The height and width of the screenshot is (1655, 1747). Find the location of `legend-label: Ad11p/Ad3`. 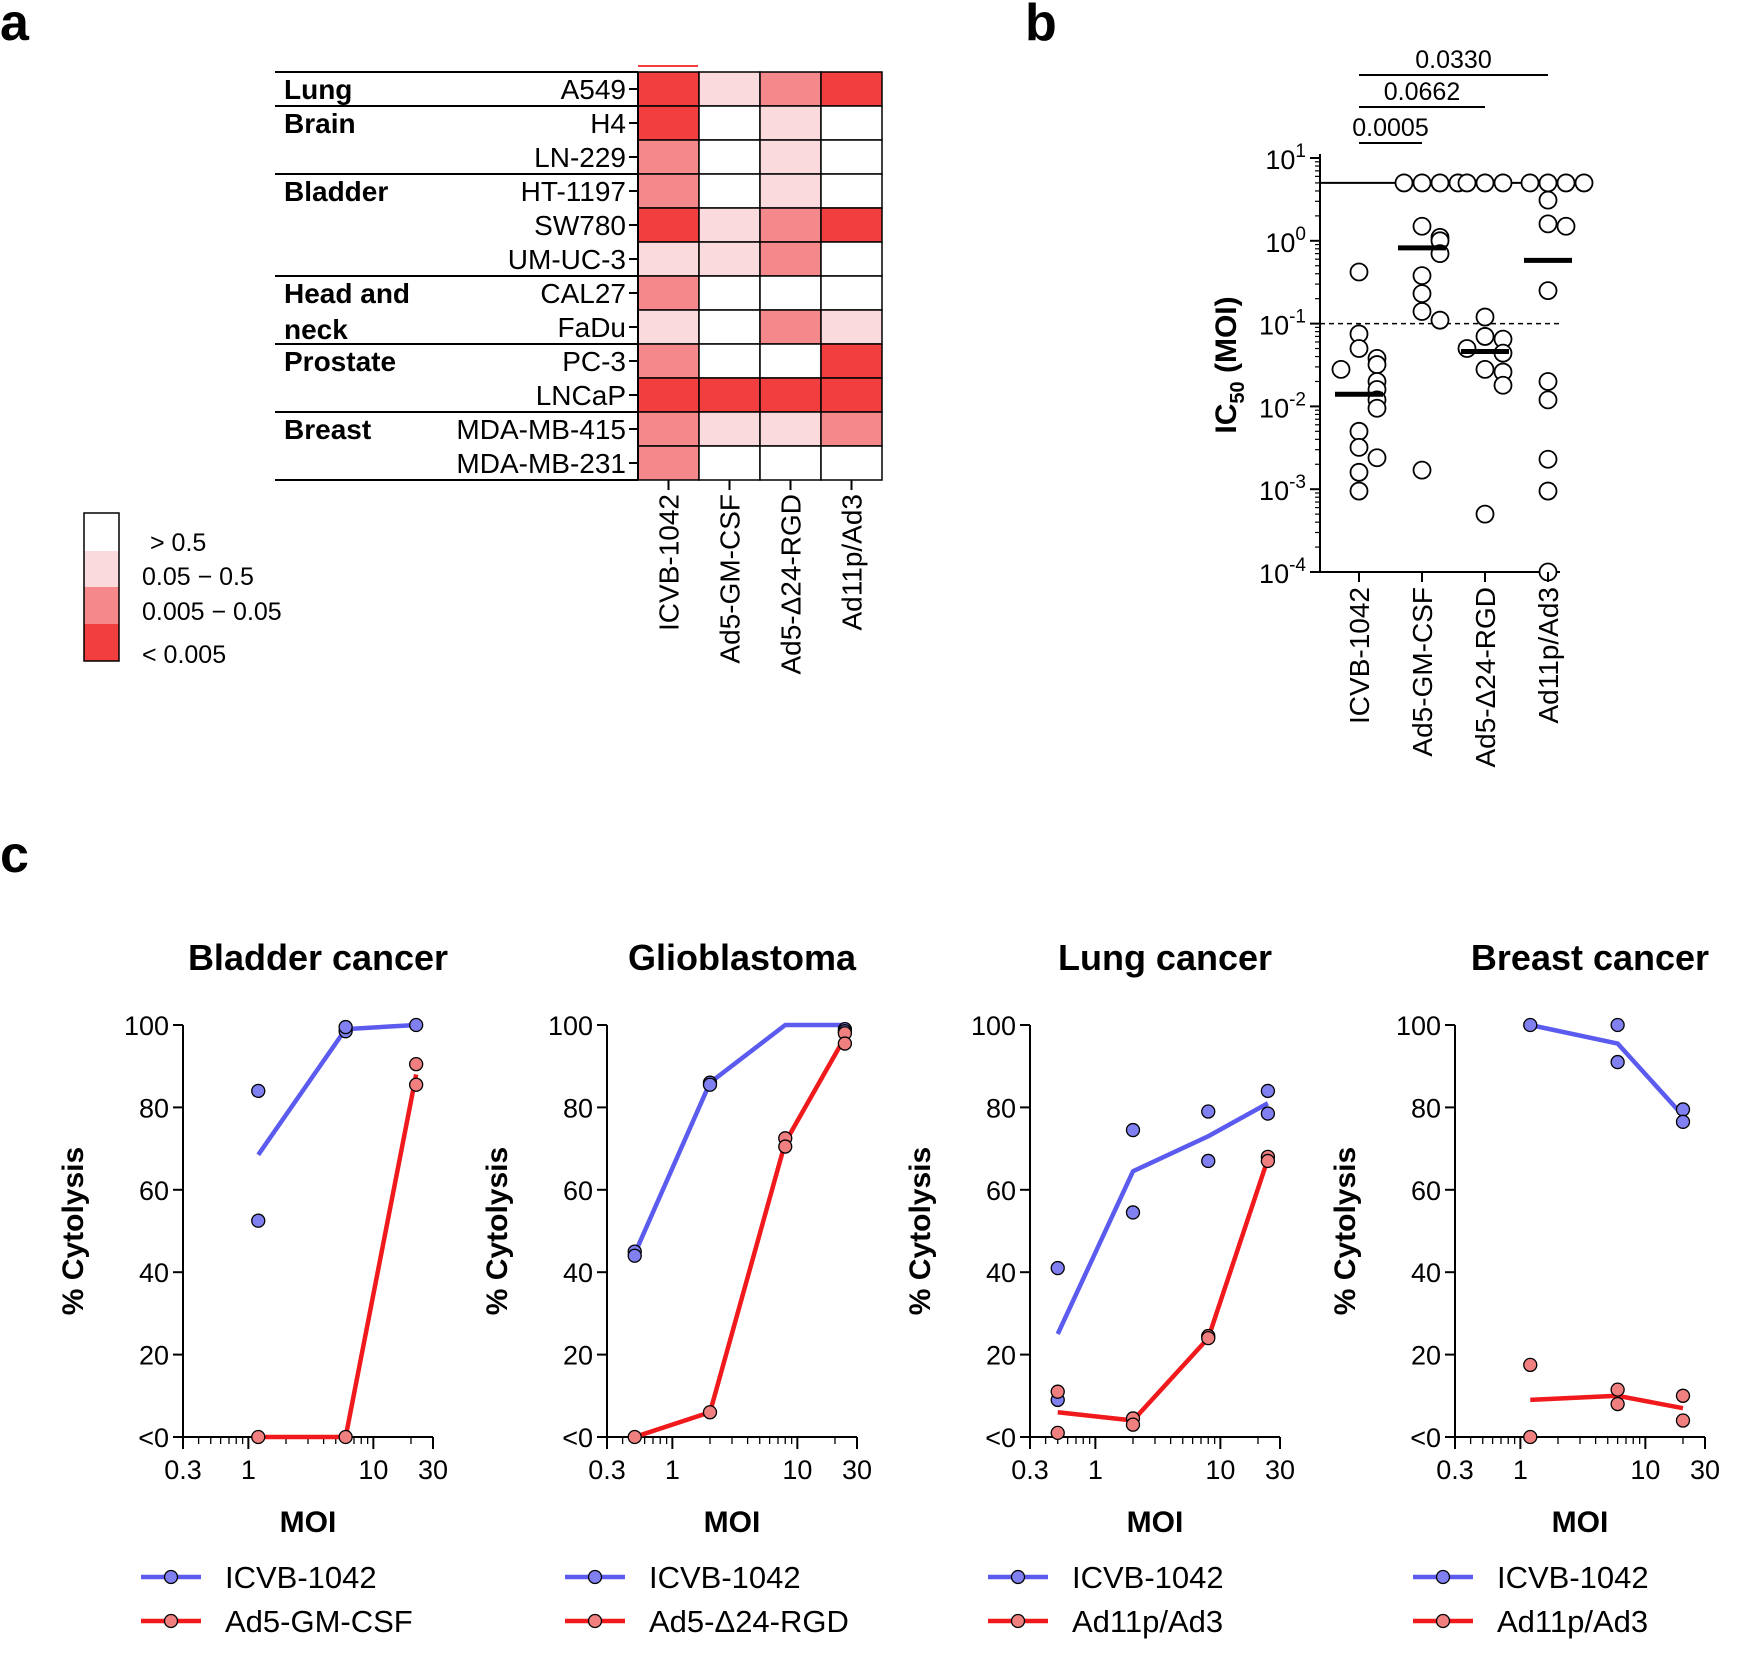

legend-label: Ad11p/Ad3 is located at coordinates (1147, 1621).